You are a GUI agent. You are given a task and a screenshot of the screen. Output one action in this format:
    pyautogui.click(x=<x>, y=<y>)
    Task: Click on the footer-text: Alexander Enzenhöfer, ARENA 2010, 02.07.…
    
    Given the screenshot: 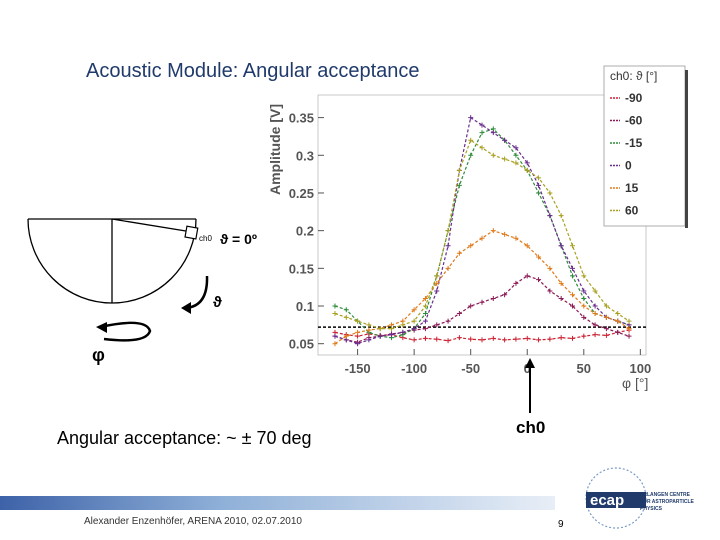 What is the action you would take?
    pyautogui.click(x=193, y=521)
    